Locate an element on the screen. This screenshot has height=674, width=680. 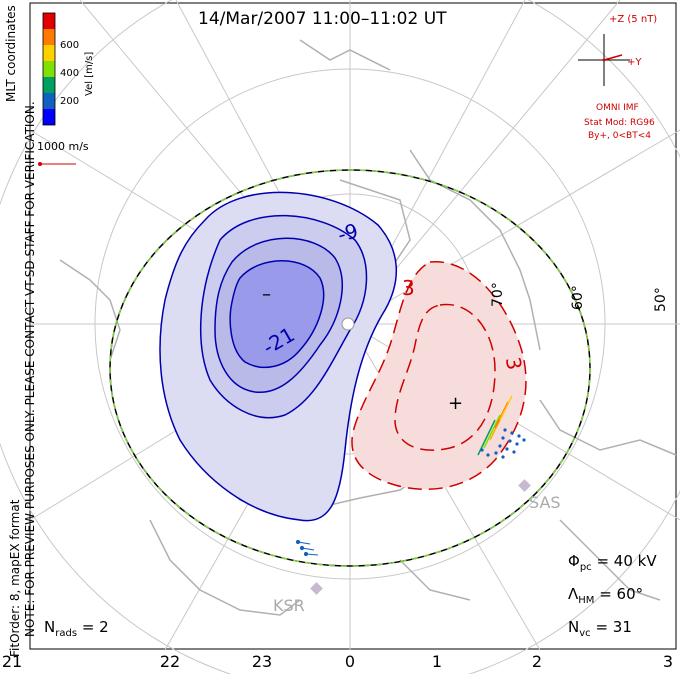
mlt-label-2: 2 is located at coordinates (537, 661).